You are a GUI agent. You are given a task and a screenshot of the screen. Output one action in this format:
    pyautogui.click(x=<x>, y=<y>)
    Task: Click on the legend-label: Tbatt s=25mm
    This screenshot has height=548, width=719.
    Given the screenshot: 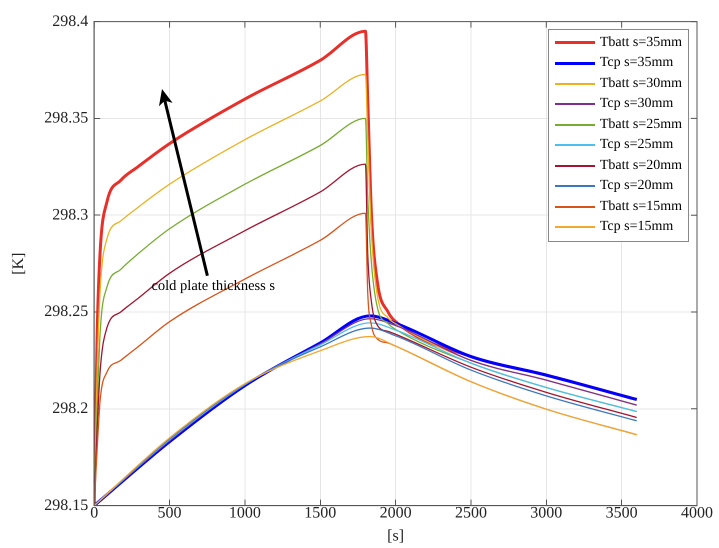 What is the action you would take?
    pyautogui.click(x=641, y=125)
    